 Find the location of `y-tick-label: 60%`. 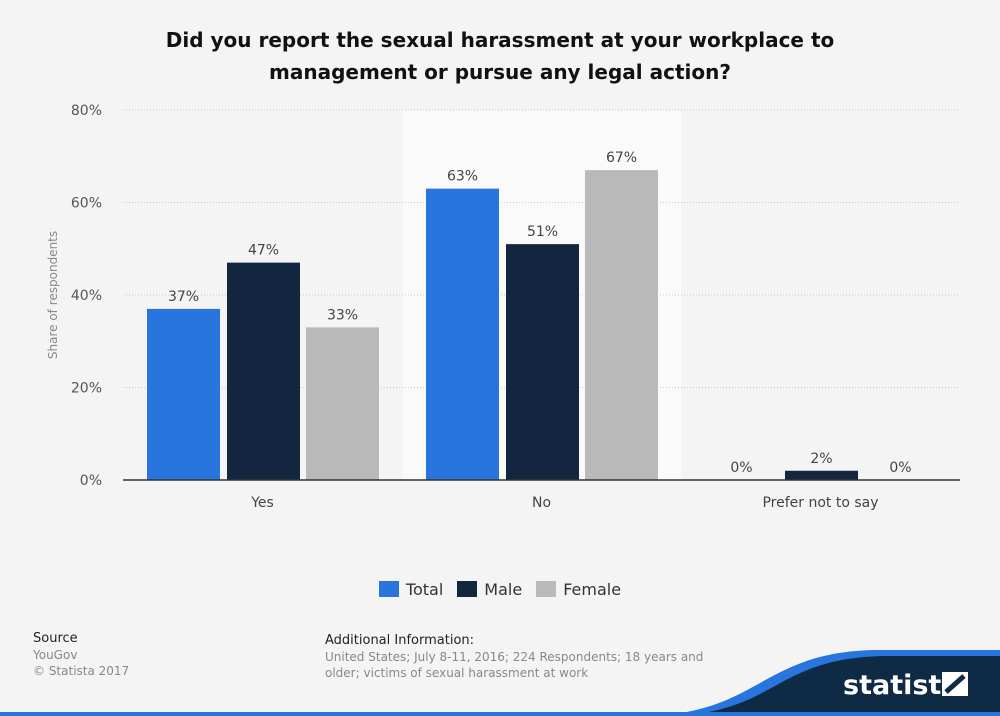

y-tick-label: 60% is located at coordinates (86, 204).